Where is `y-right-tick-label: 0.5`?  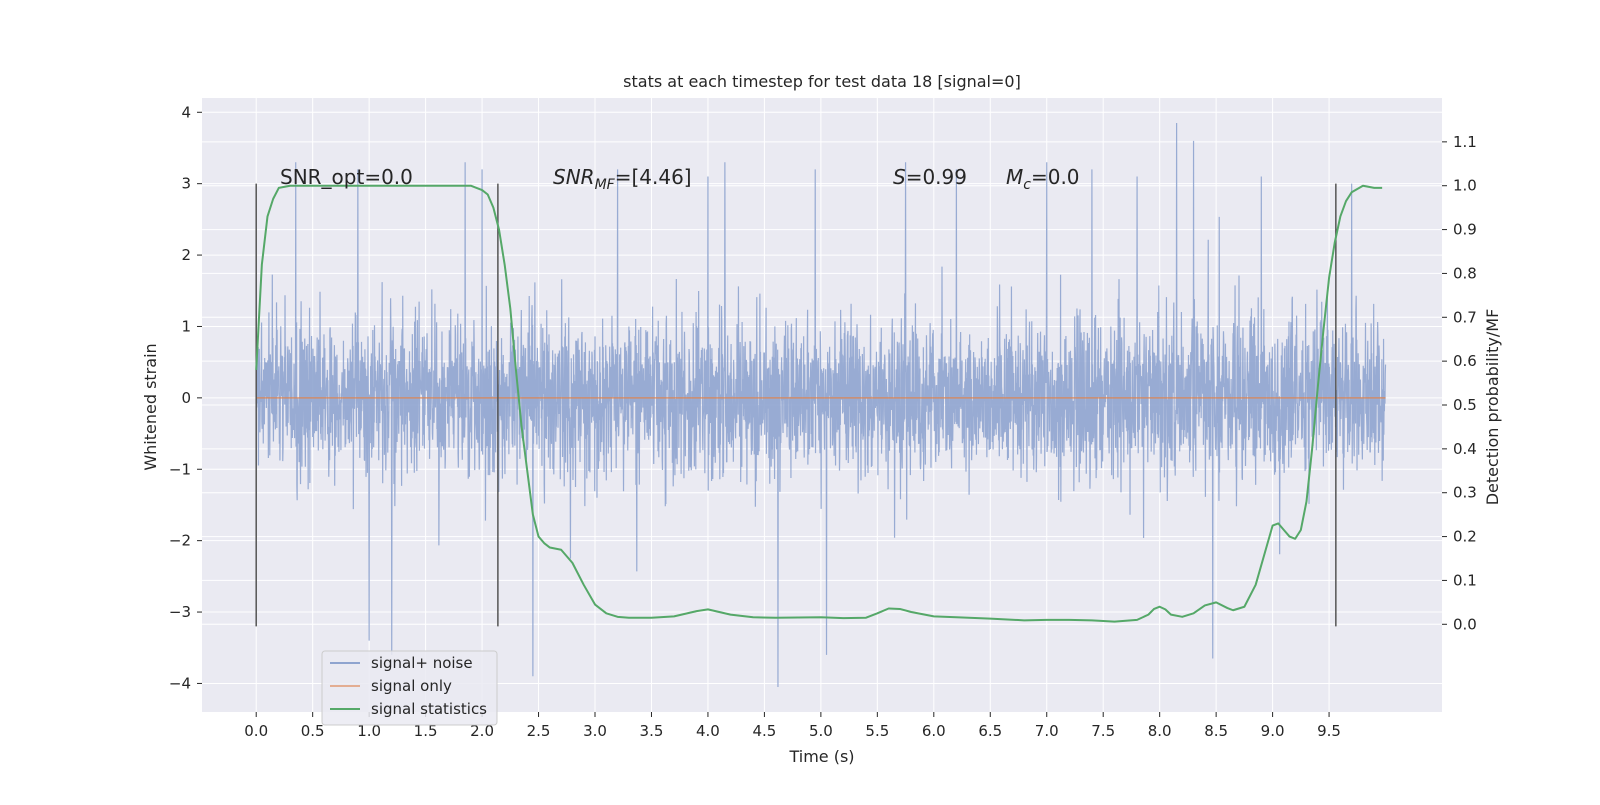
y-right-tick-label: 0.5 is located at coordinates (1465, 405).